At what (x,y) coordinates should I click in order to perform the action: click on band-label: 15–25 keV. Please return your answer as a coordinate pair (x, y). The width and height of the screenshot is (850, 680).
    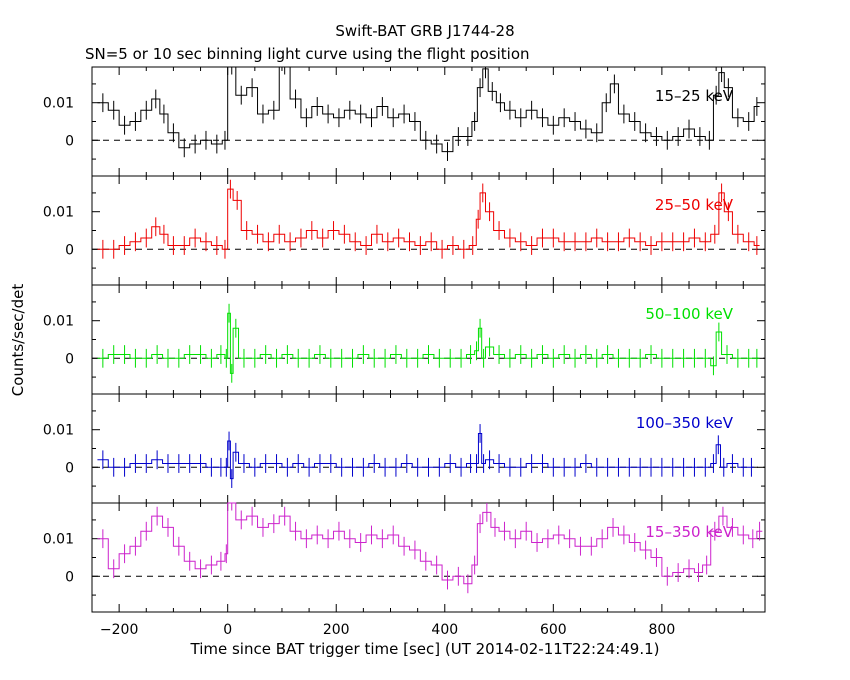
    Looking at the image, I should click on (694, 96).